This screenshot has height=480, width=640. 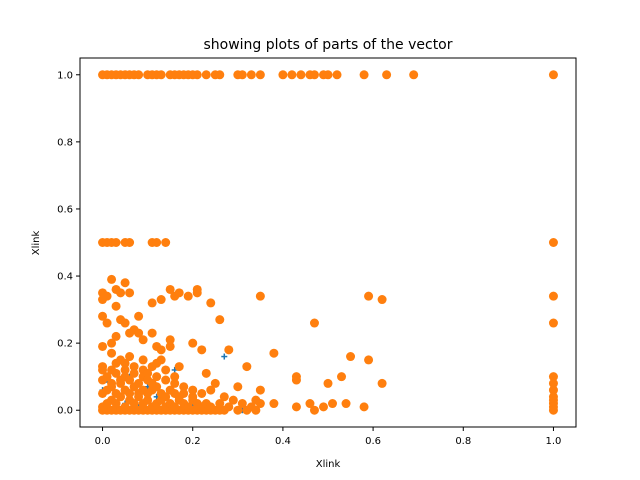 What do you see at coordinates (103, 441) in the screenshot?
I see `x-tick-label: 0.0` at bounding box center [103, 441].